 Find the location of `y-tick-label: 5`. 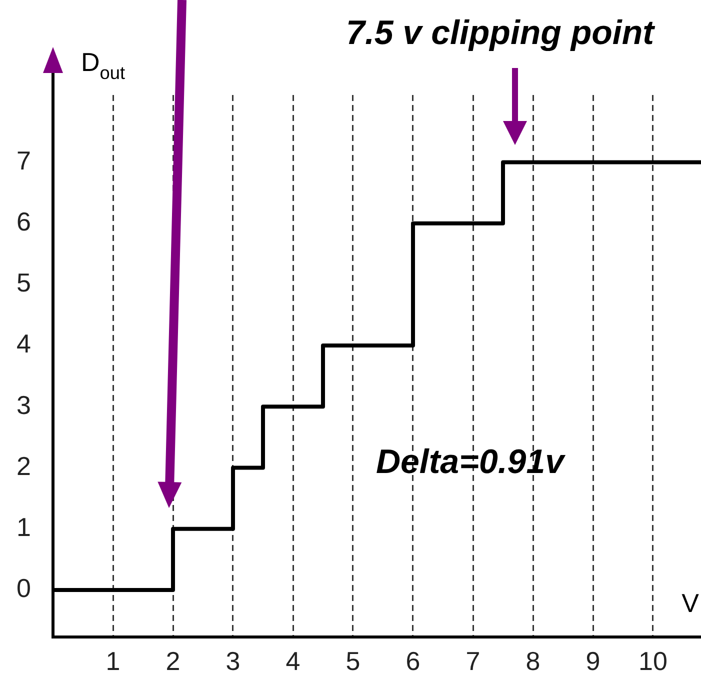

y-tick-label: 5 is located at coordinates (23, 283).